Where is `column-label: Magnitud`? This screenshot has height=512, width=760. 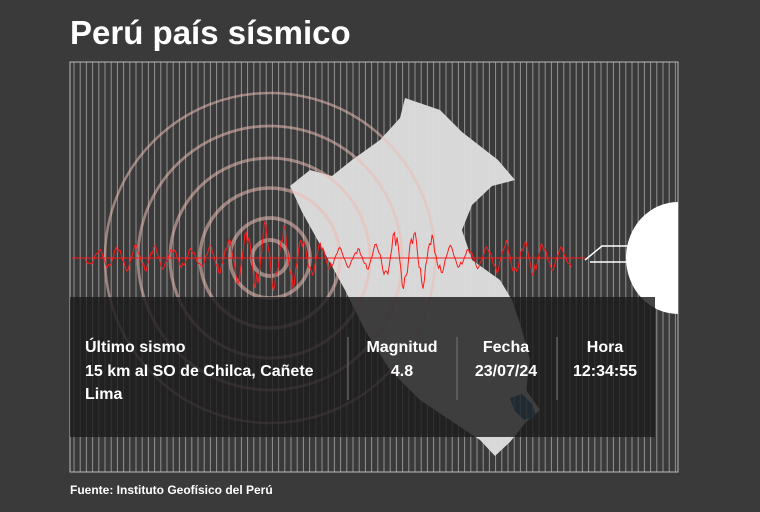 column-label: Magnitud is located at coordinates (401, 347).